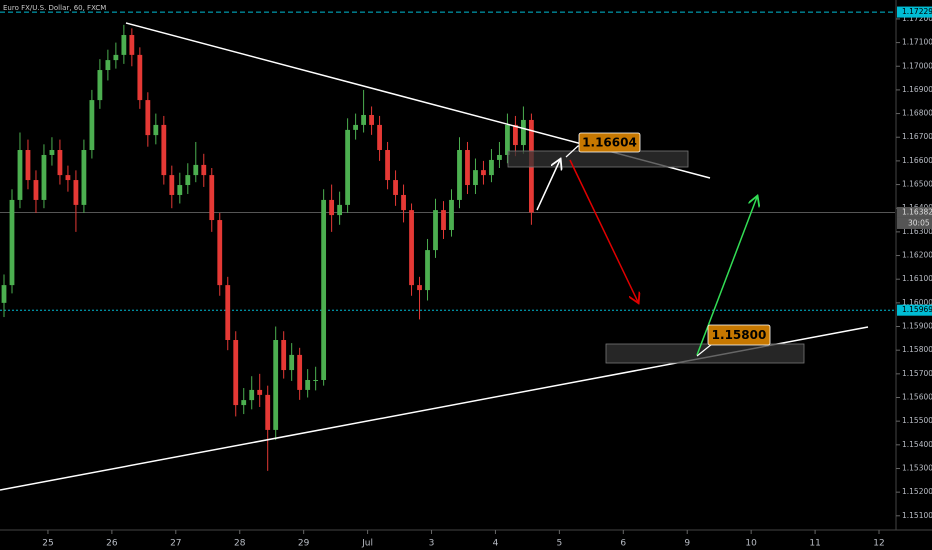 This screenshot has height=550, width=932. I want to click on y-tick-label: 1.17200, so click(917, 18).